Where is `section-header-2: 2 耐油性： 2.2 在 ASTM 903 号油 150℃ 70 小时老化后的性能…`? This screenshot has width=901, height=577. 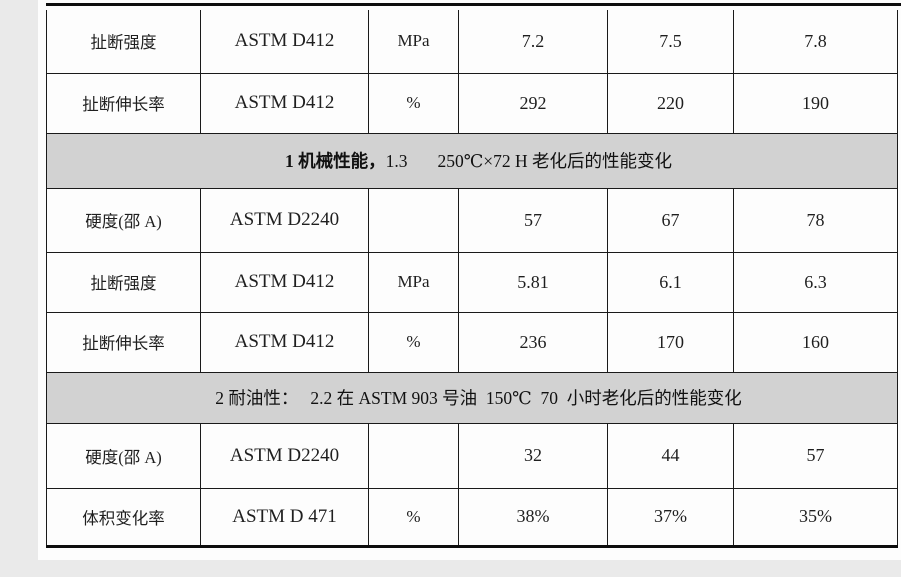 section-header-2: 2 耐油性： 2.2 在 ASTM 903 号油 150℃ 70 小时老化后的性能… is located at coordinates (472, 397).